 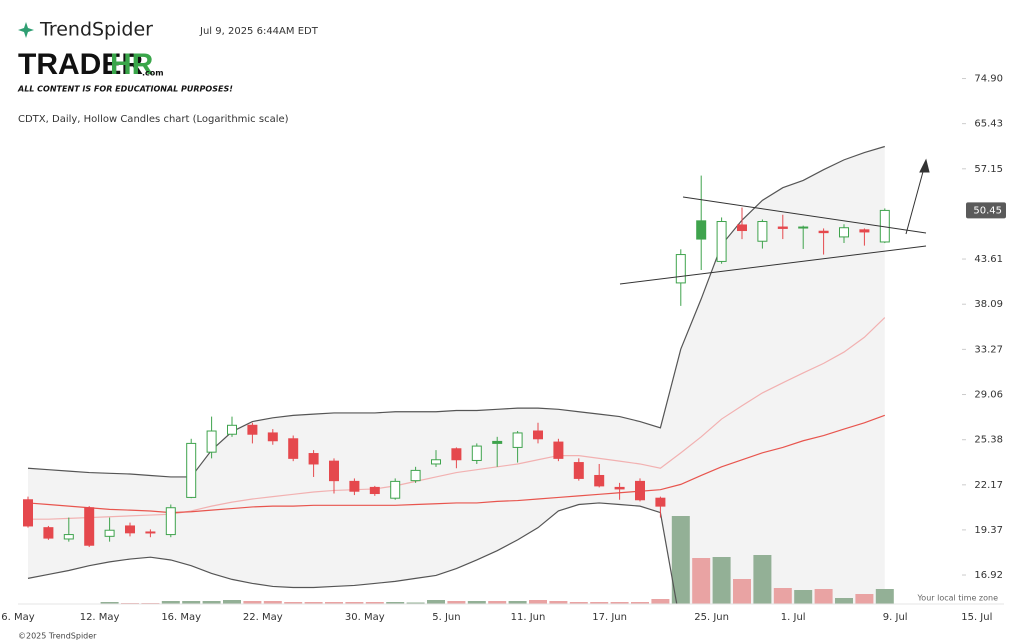 What do you see at coordinates (352, 553) in the screenshot?
I see `overlay-line` at bounding box center [352, 553].